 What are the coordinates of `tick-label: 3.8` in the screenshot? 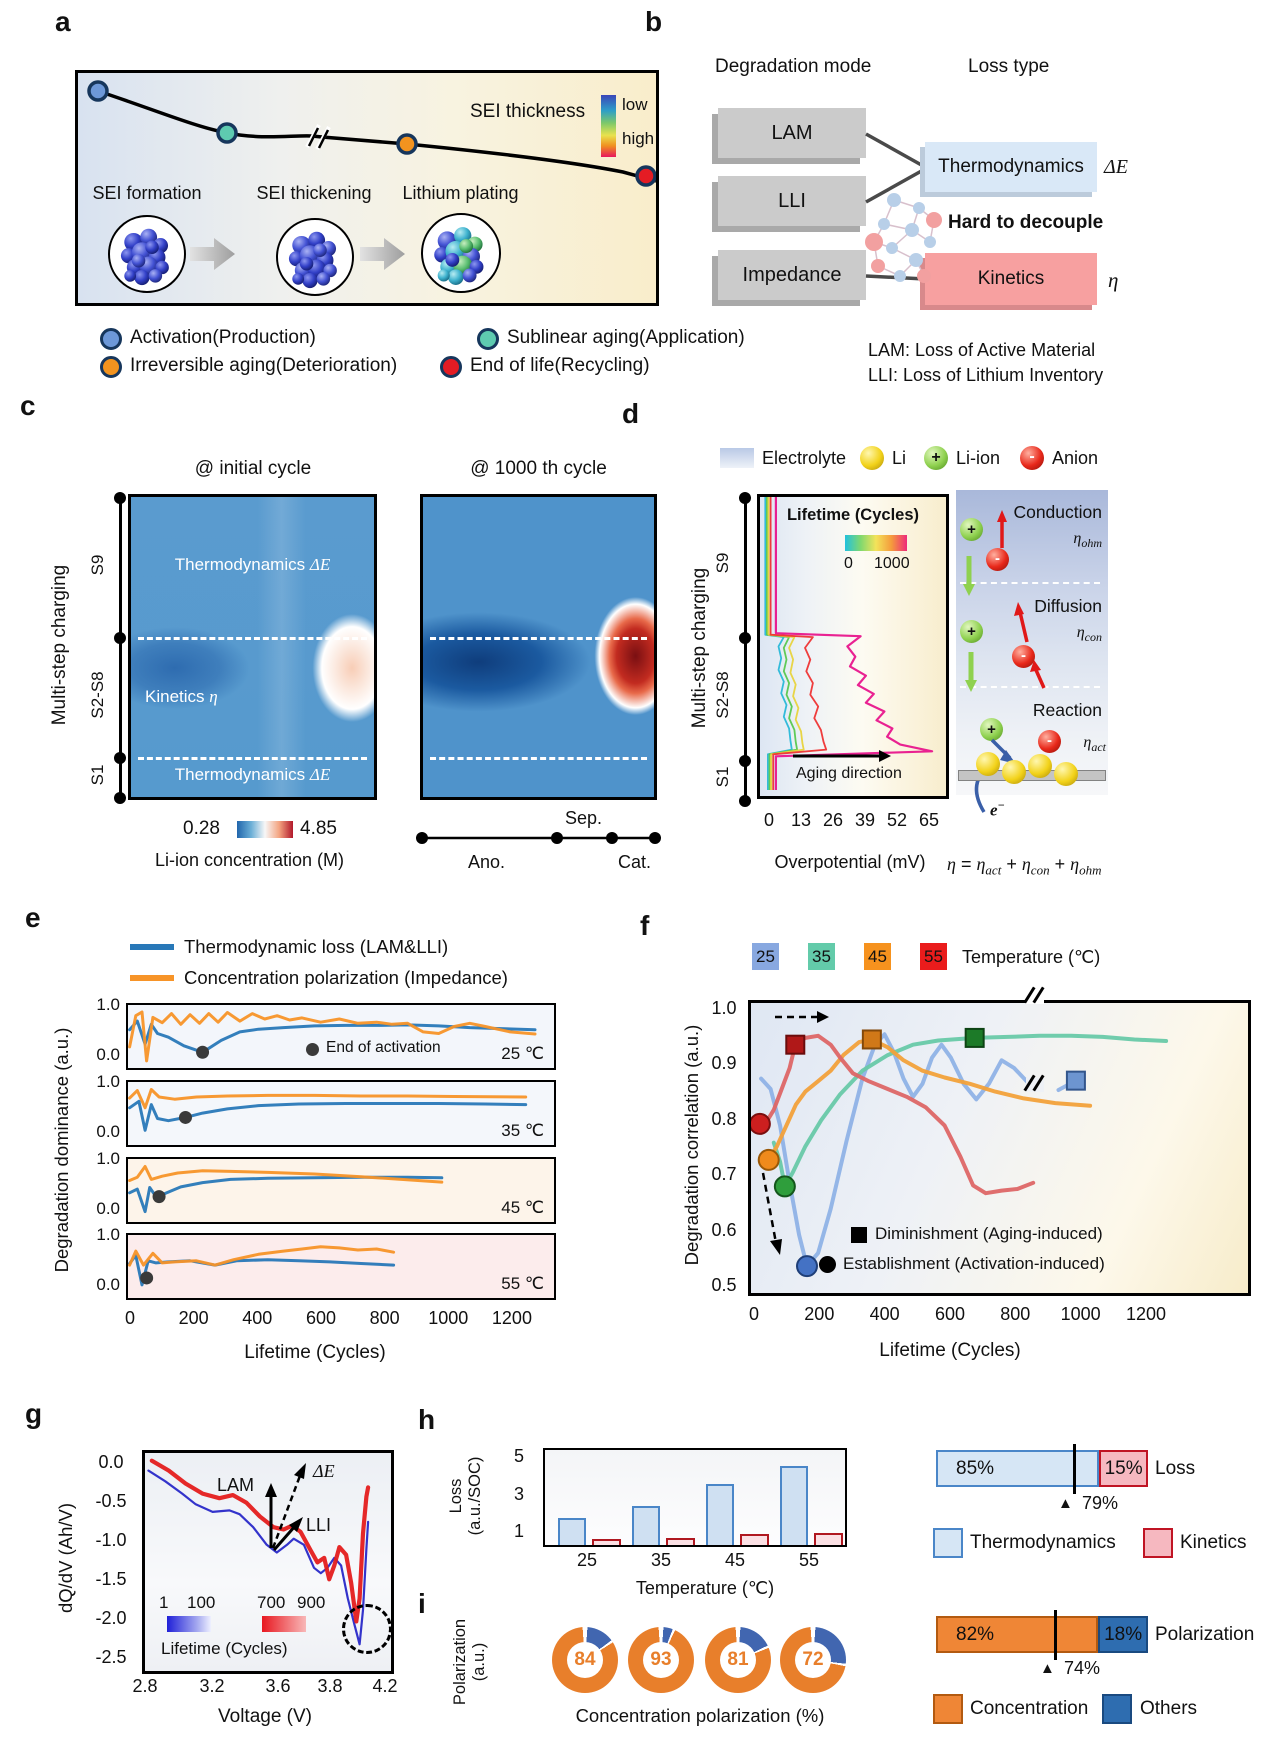 It's located at (330, 1686).